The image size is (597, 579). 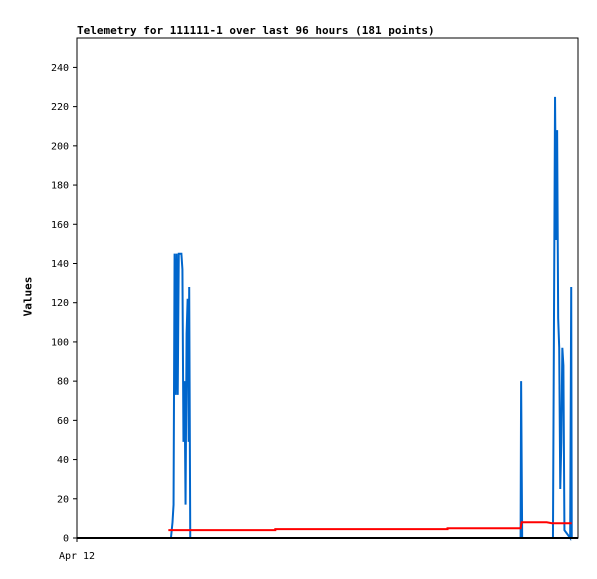 I want to click on y-tick-label-6: 120, so click(x=60, y=303).